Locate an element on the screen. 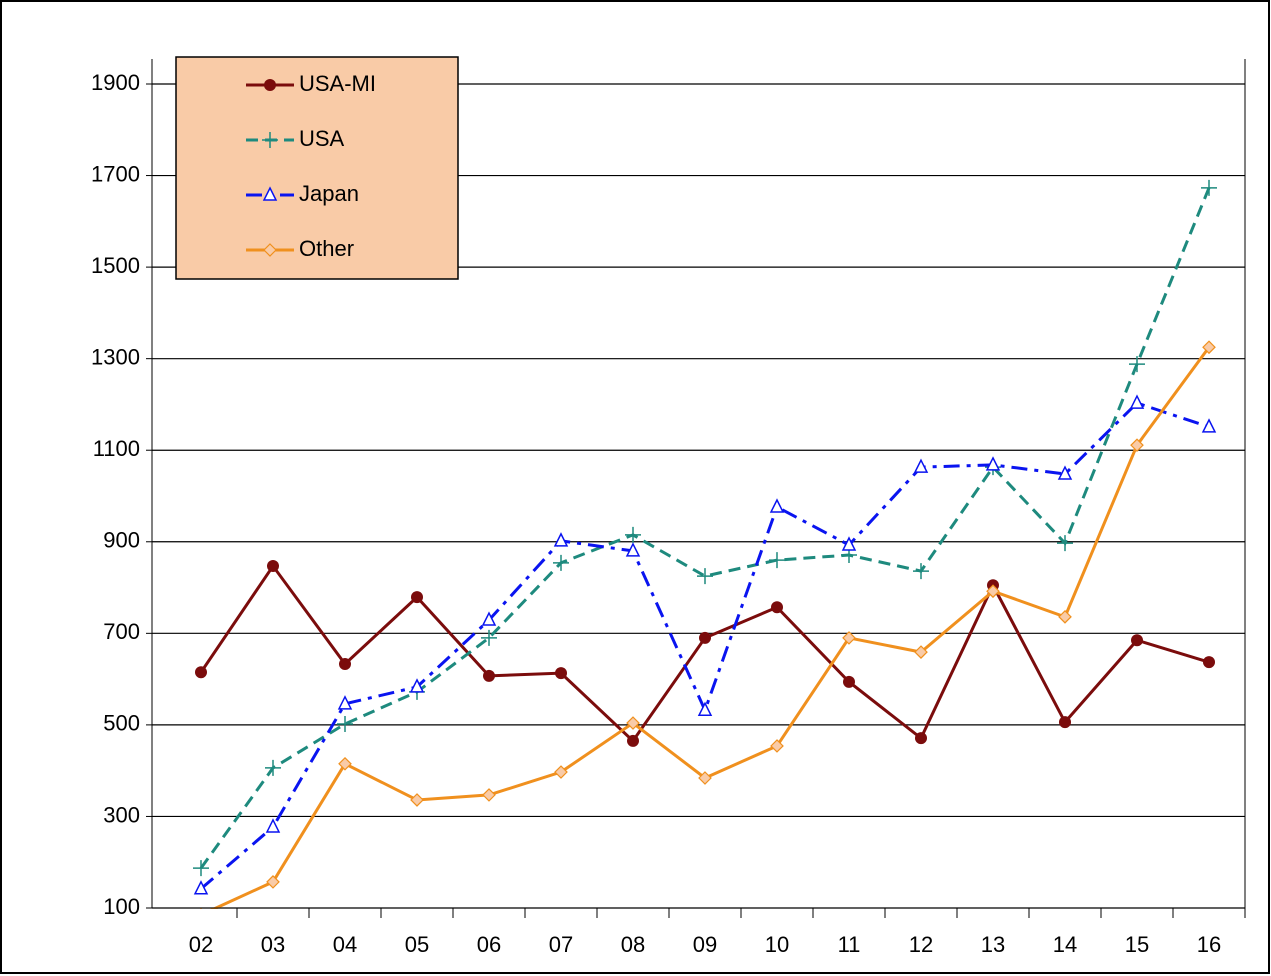 Image resolution: width=1271 pixels, height=976 pixels. x-tick-label: 13 is located at coordinates (993, 944).